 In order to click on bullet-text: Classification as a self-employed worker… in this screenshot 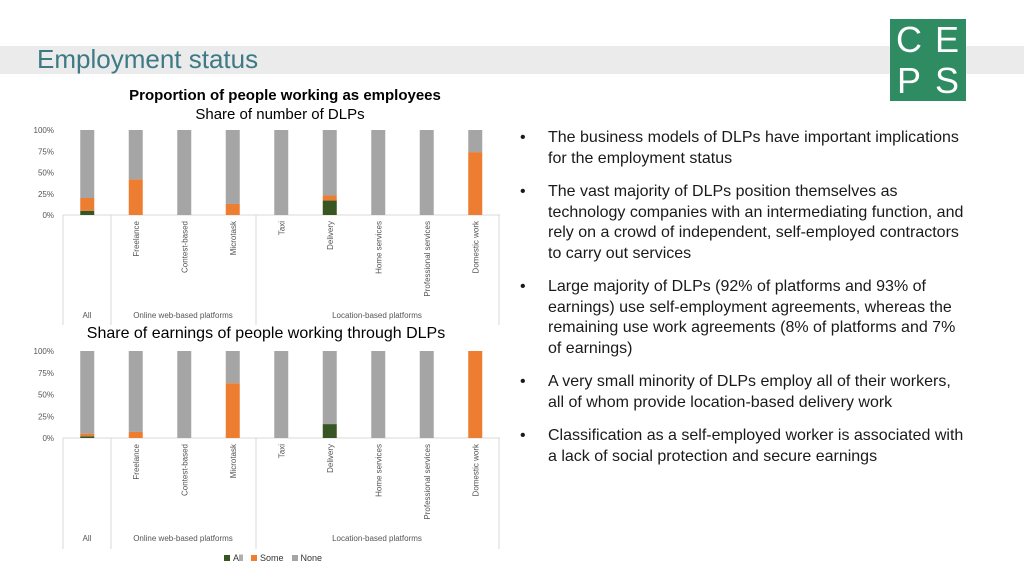, I will do `click(756, 446)`.